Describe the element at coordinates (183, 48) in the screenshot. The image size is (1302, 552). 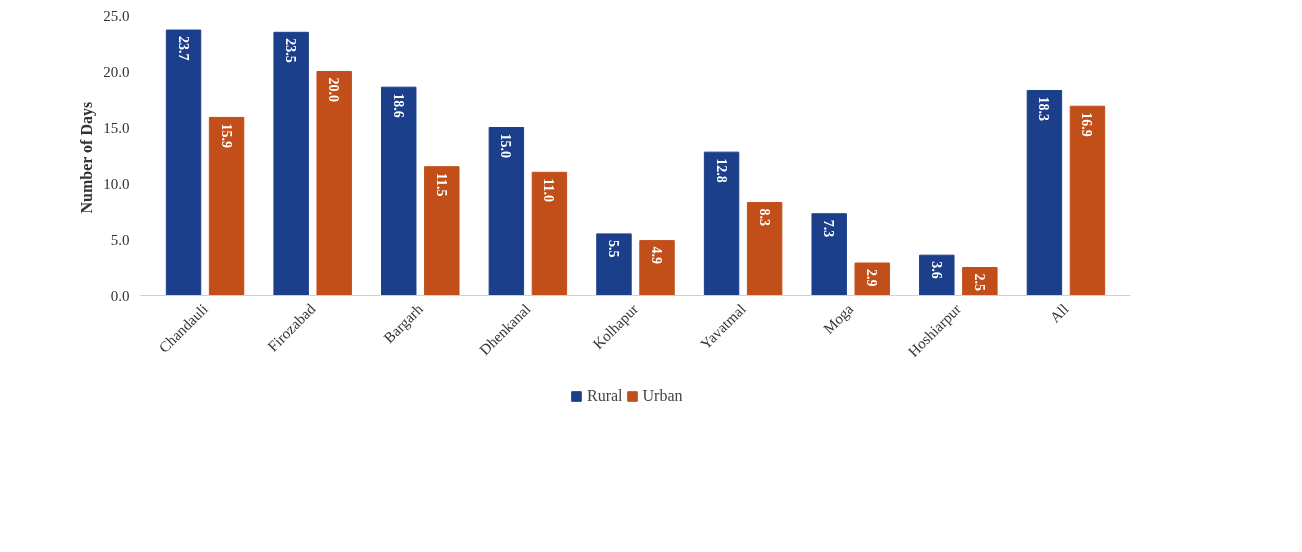
I see `data-label: 23.7` at that location.